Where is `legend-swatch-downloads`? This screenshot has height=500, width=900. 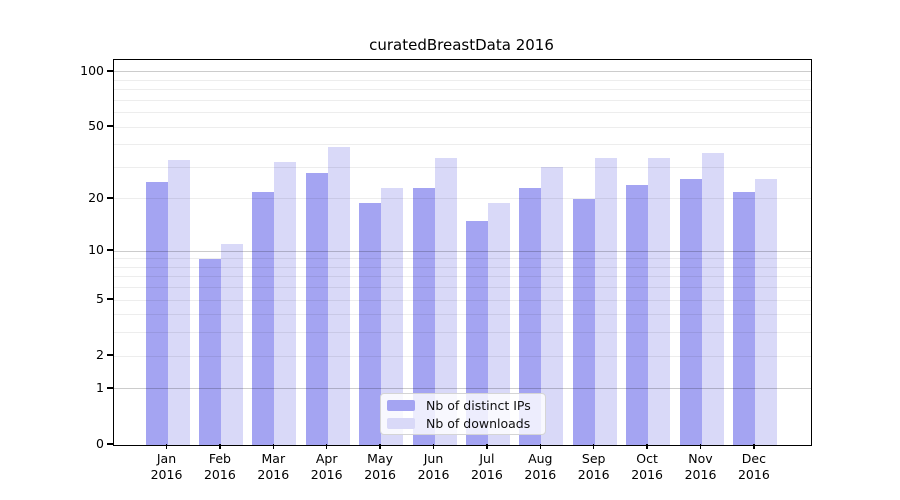
legend-swatch-downloads is located at coordinates (401, 423).